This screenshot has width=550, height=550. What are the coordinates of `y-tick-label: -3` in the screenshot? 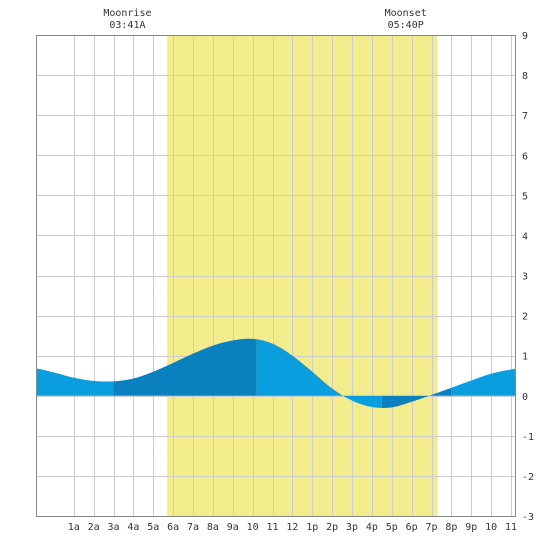 It's located at (528, 517).